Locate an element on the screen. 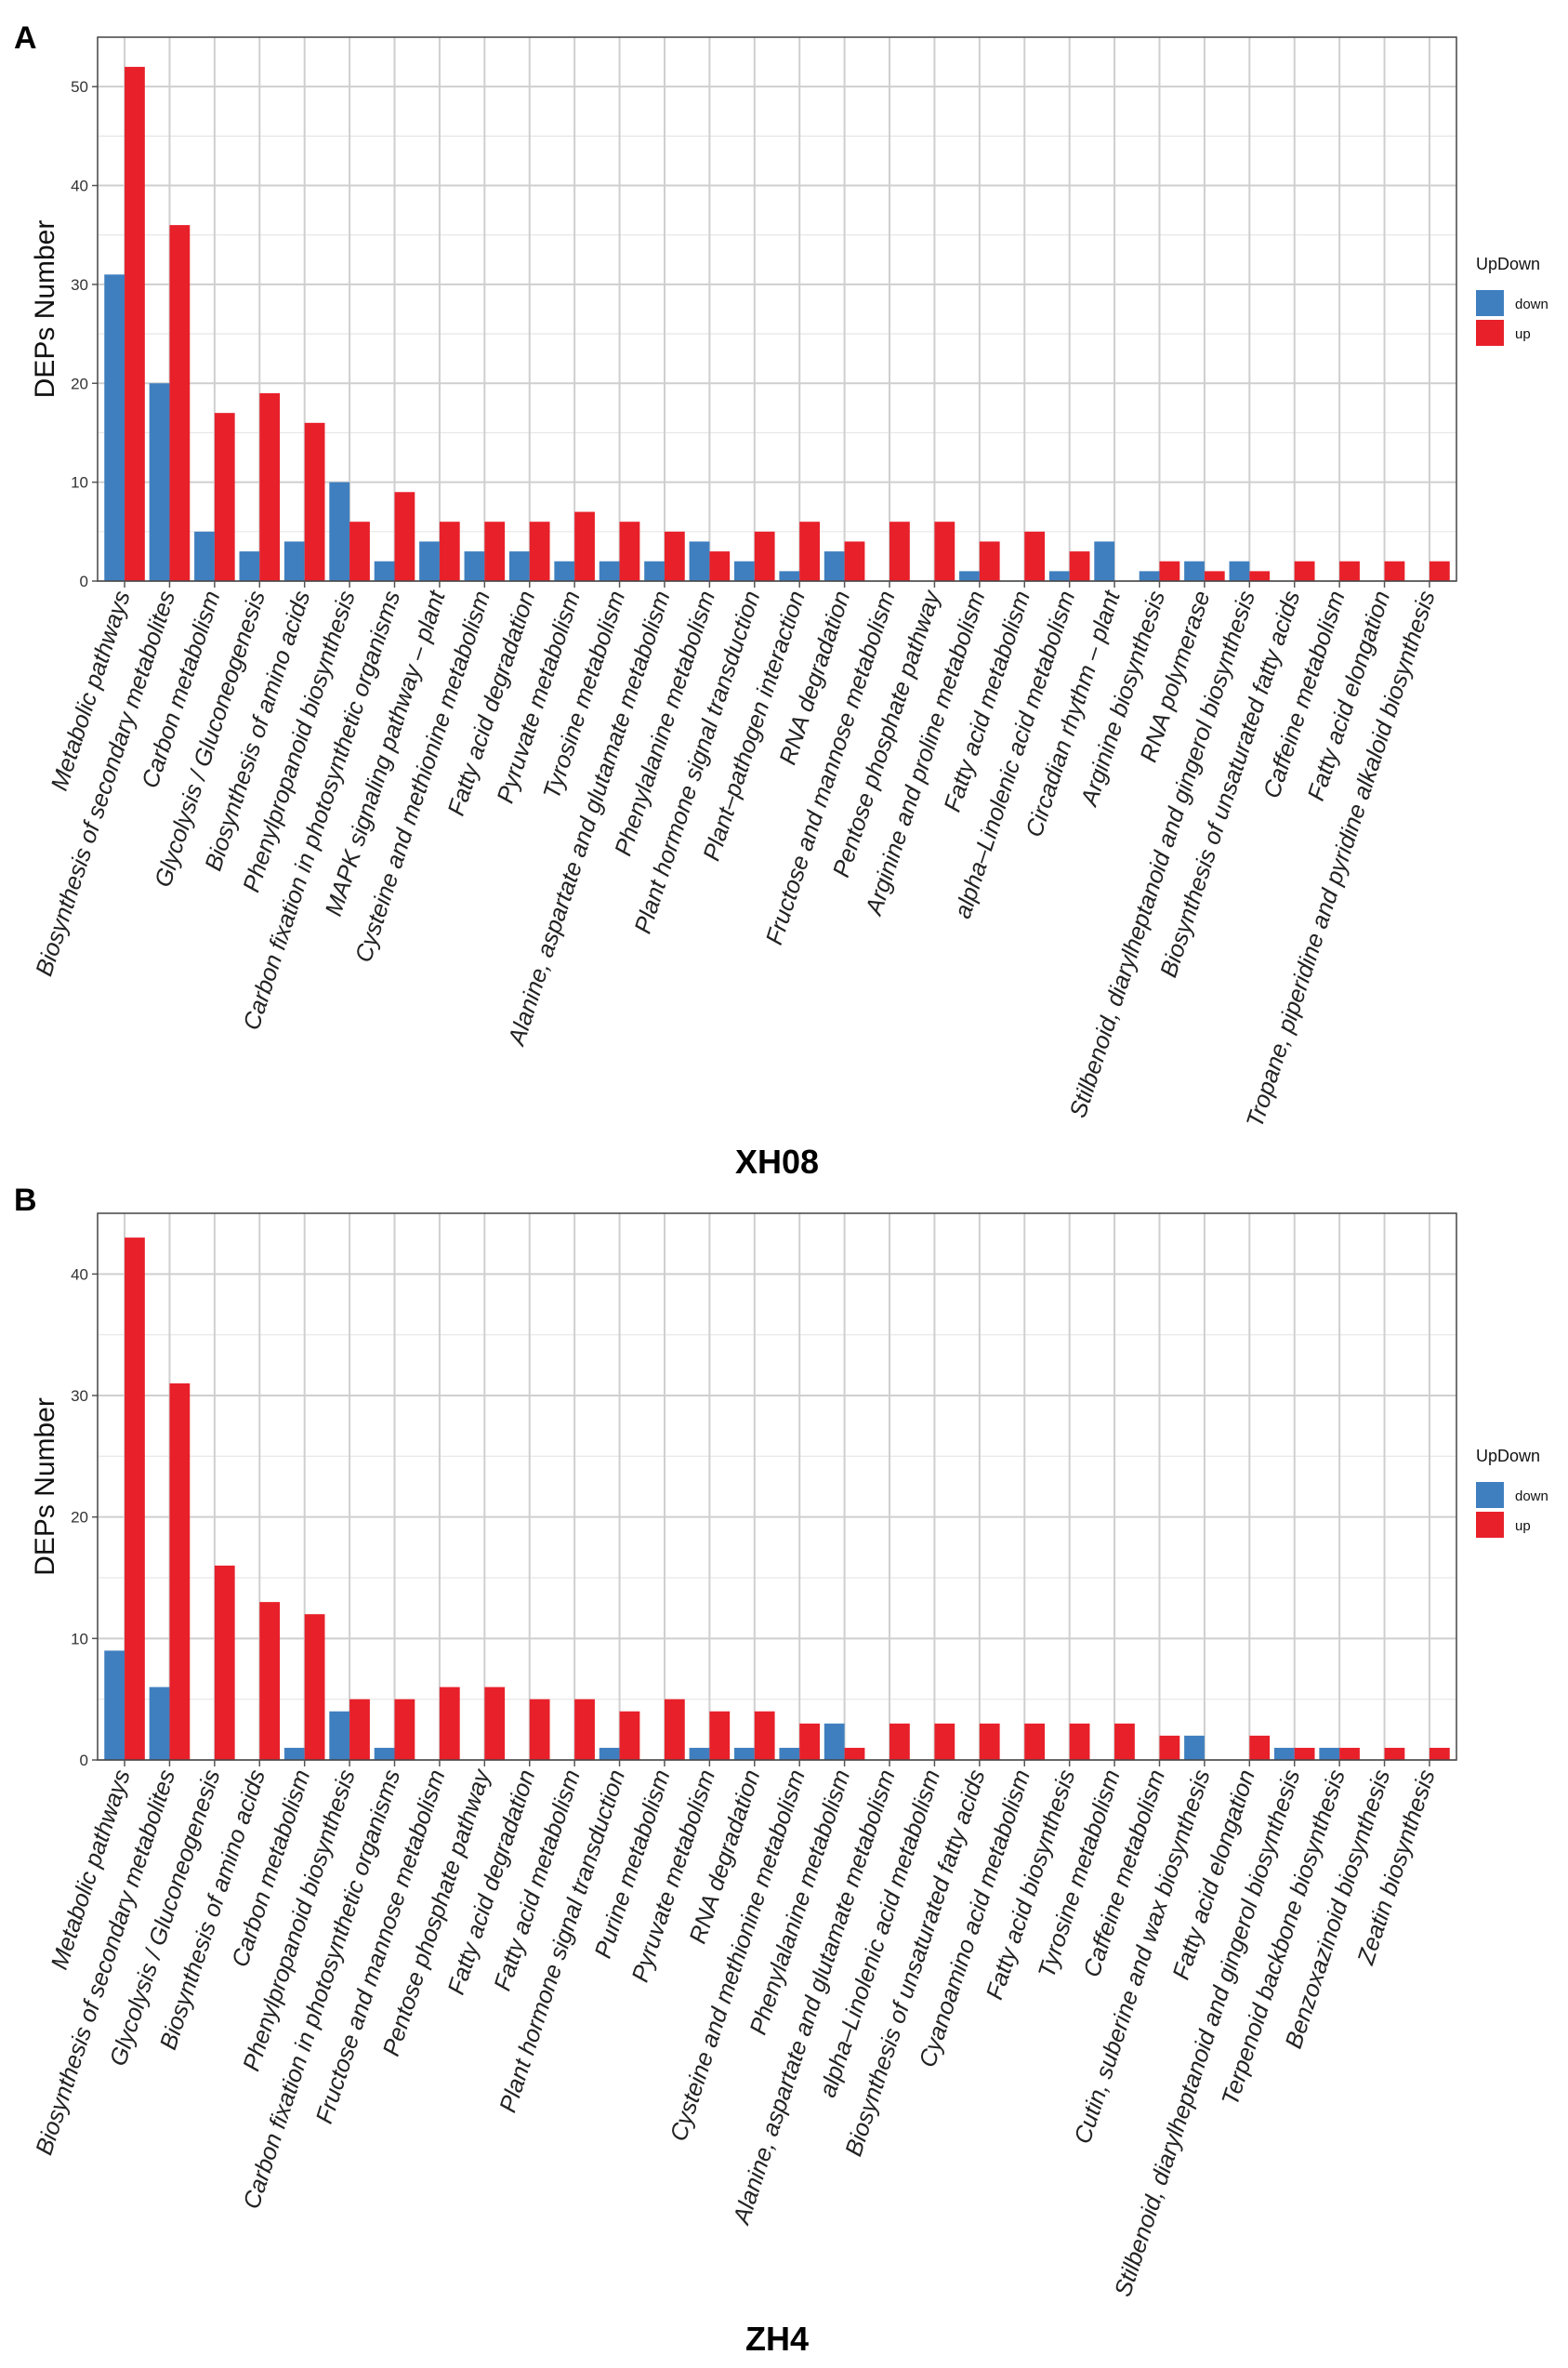 Image resolution: width=1568 pixels, height=2368 pixels. legend-title: UpDown is located at coordinates (1508, 264).